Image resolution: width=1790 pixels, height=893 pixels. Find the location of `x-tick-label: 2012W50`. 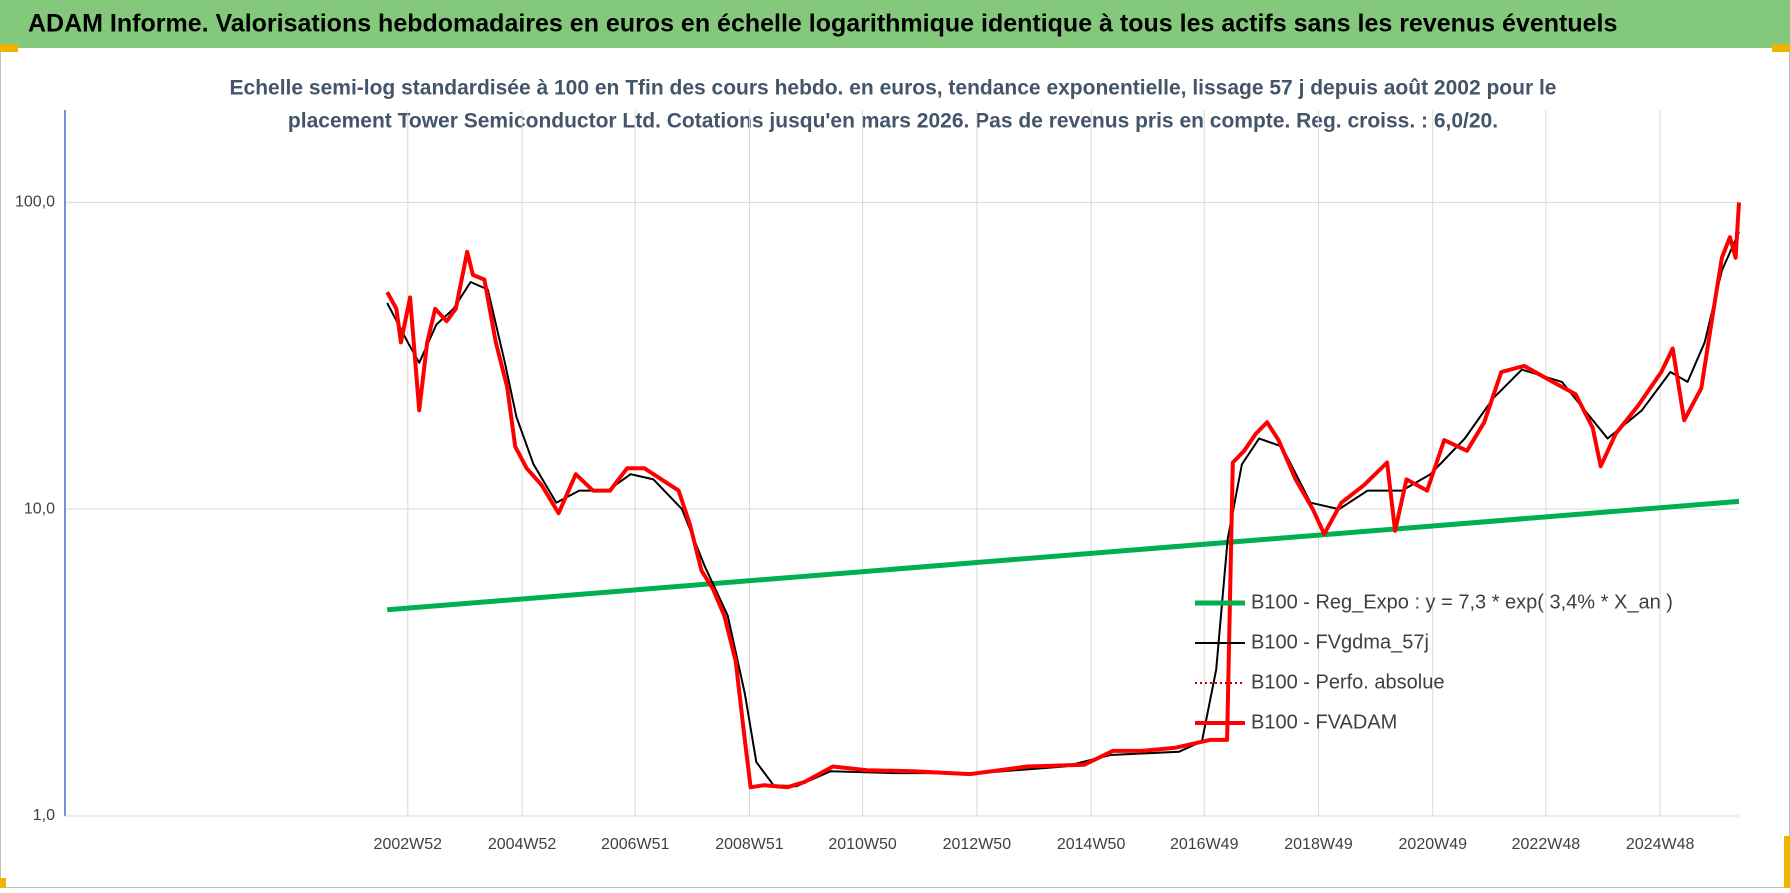

x-tick-label: 2012W50 is located at coordinates (977, 844).